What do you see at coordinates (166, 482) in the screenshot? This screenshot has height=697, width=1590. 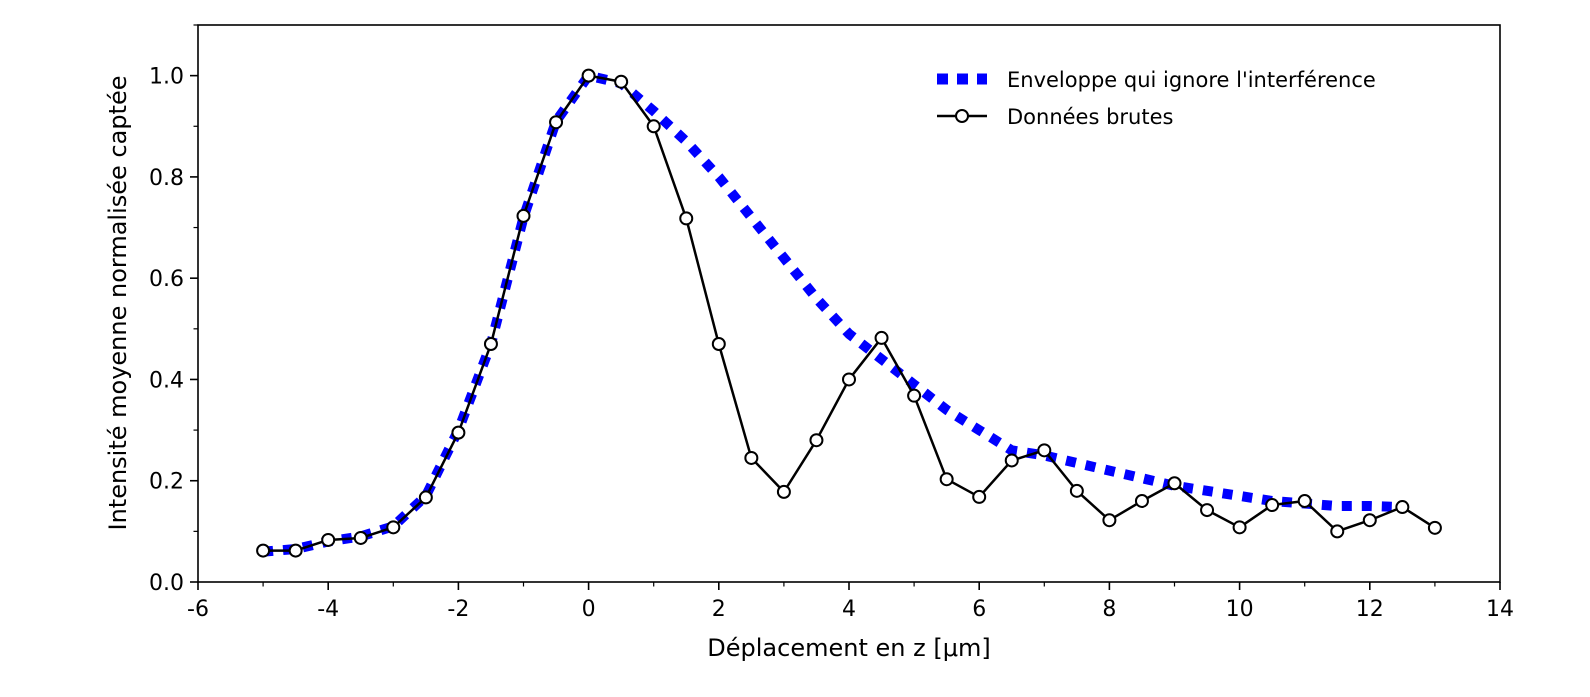 I see `y-tick-label: 0.2` at bounding box center [166, 482].